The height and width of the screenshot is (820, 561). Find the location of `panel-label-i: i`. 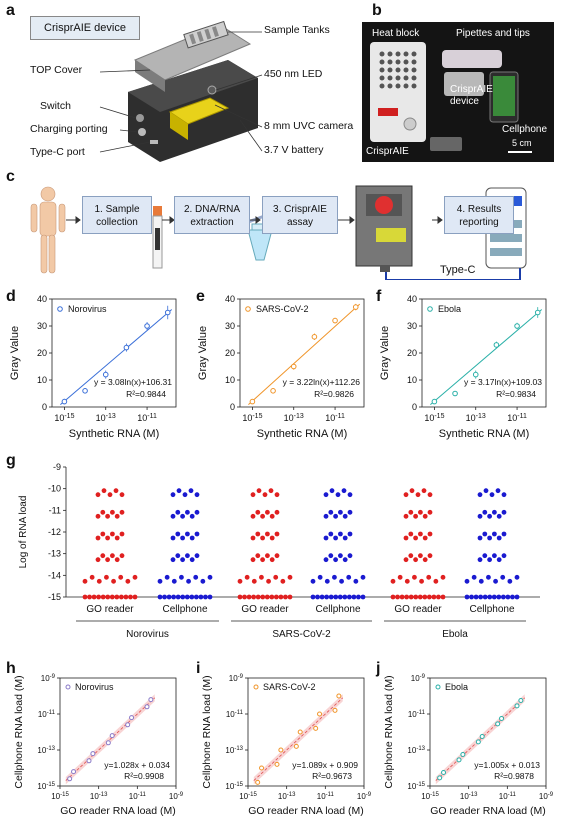

panel-label-i: i is located at coordinates (198, 668).